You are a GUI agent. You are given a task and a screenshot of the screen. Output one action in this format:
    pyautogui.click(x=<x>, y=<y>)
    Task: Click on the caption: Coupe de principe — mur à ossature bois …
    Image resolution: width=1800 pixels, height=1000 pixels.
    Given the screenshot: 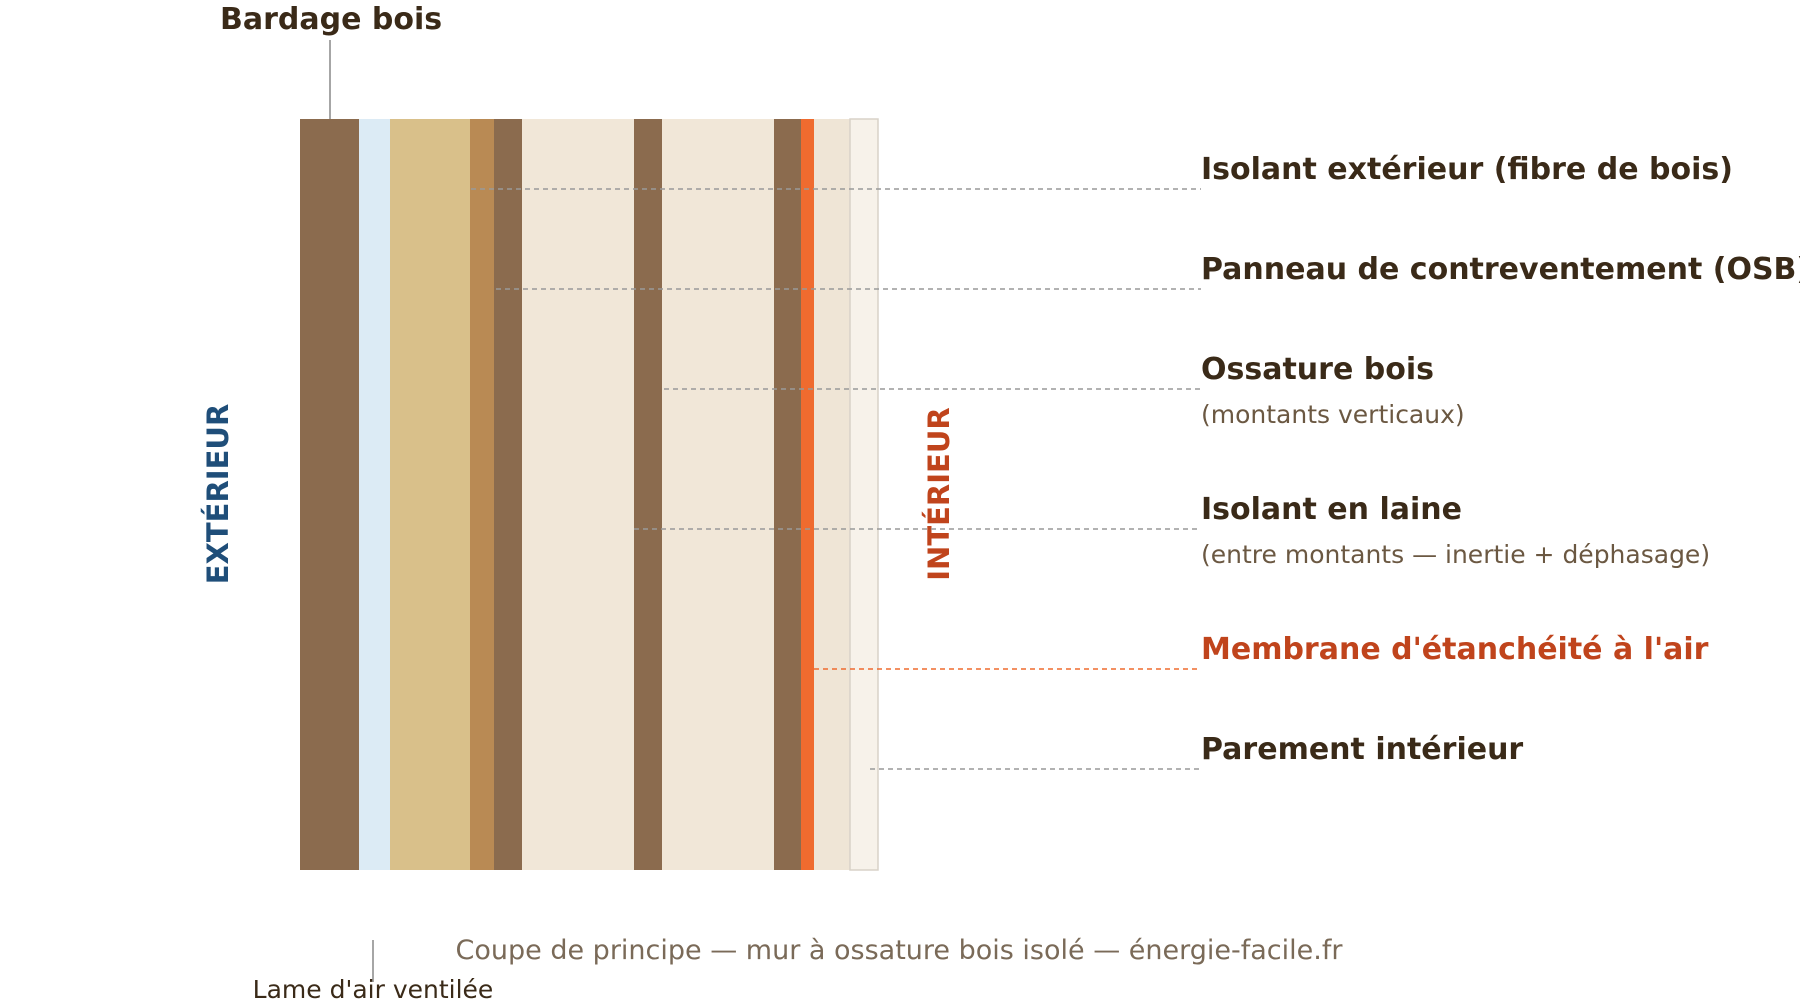 What is the action you would take?
    pyautogui.click(x=900, y=950)
    